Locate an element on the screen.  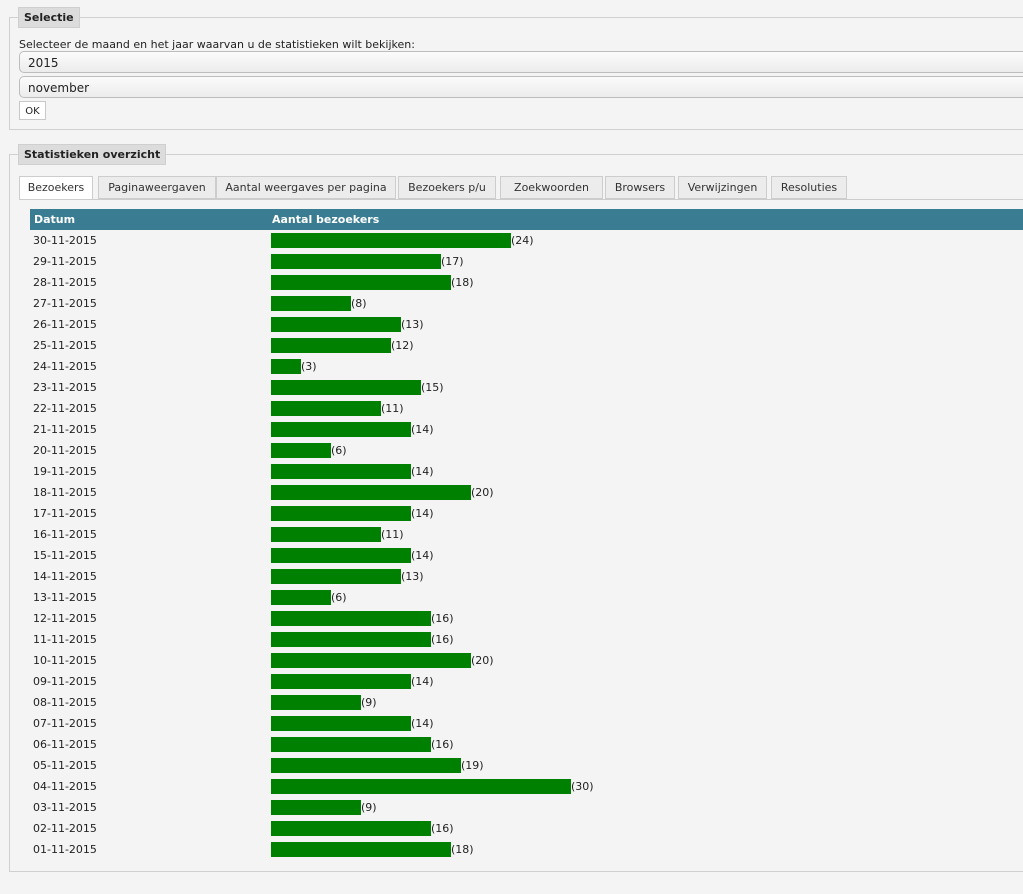
table-row: 17-11-2015 (14) is located at coordinates (526, 513).